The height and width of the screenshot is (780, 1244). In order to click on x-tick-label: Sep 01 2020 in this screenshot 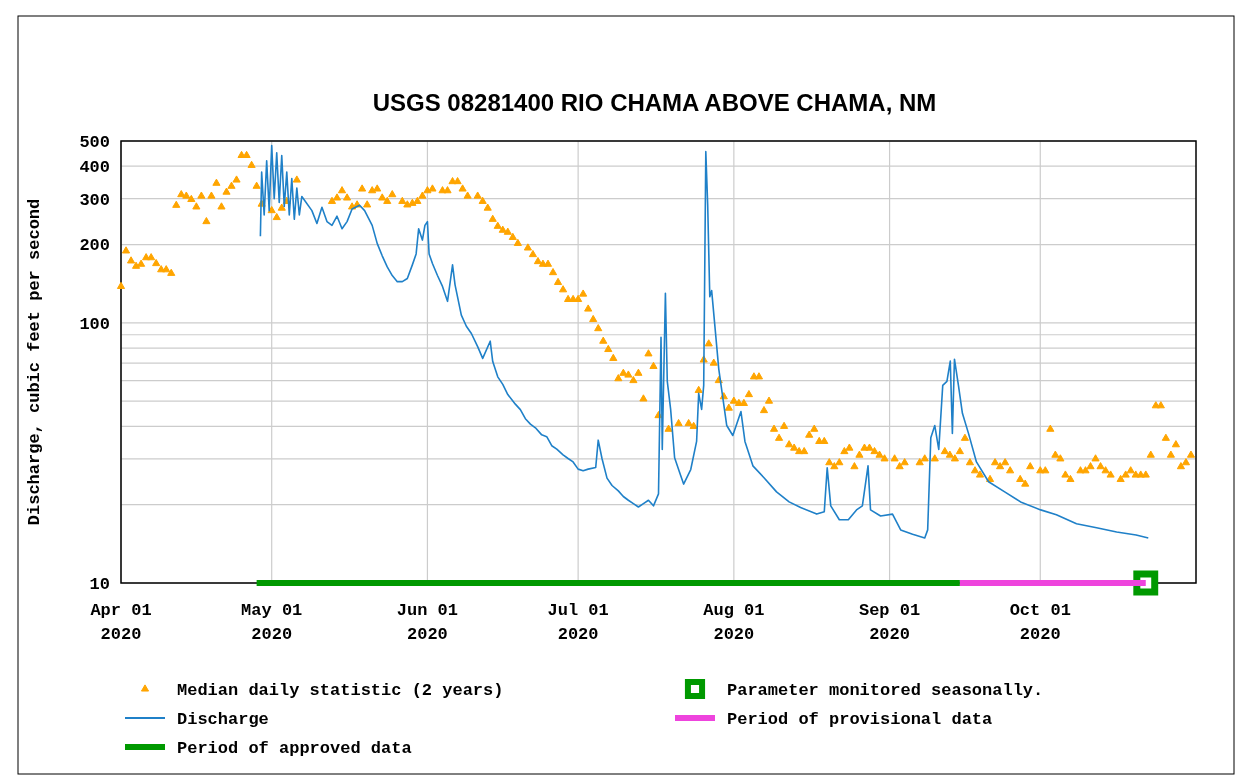, I will do `click(889, 622)`.